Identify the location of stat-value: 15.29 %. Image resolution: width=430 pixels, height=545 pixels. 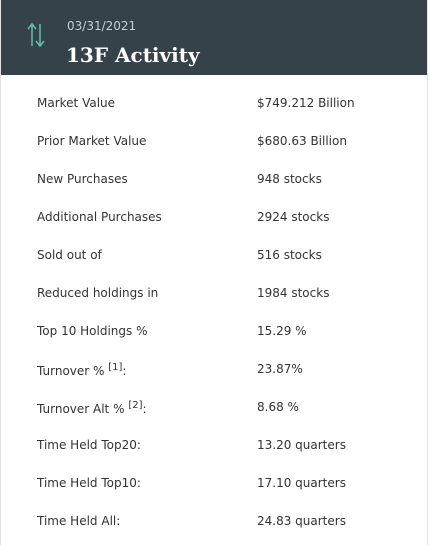
(282, 331).